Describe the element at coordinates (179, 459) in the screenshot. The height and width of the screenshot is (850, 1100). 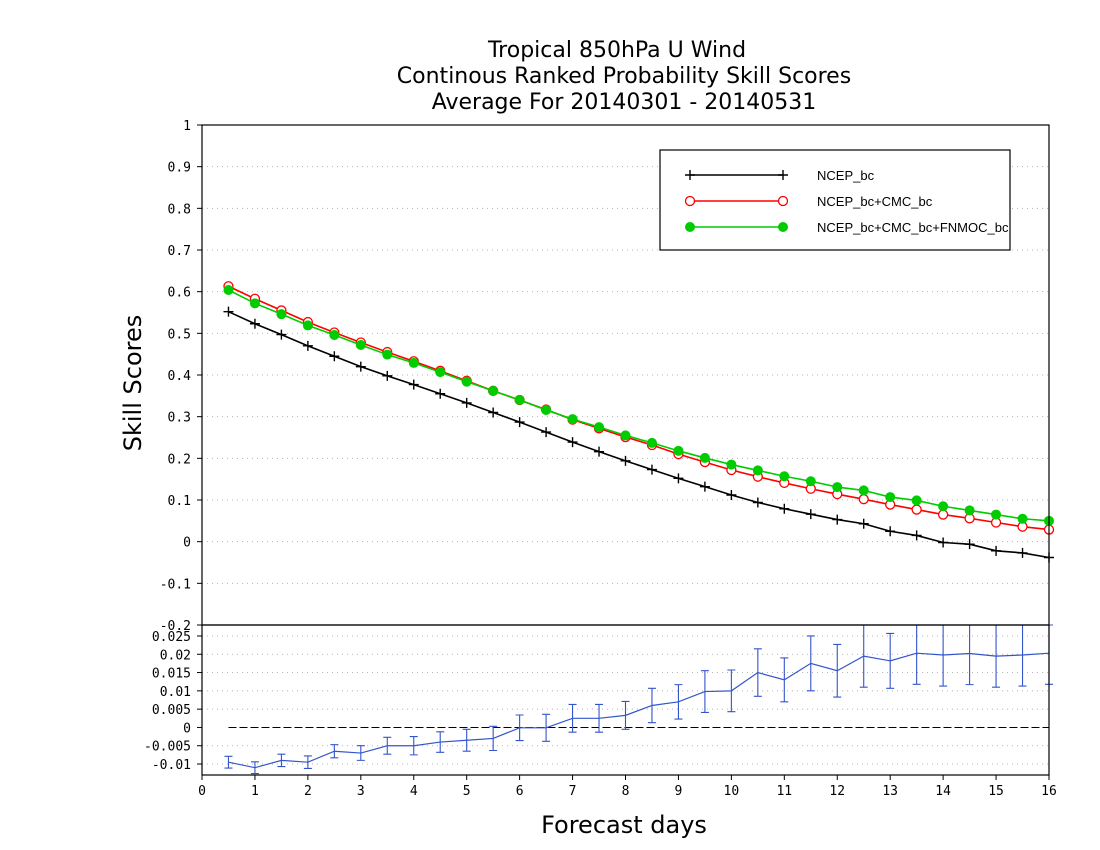
I see `top-y-tick-label: 0.2` at that location.